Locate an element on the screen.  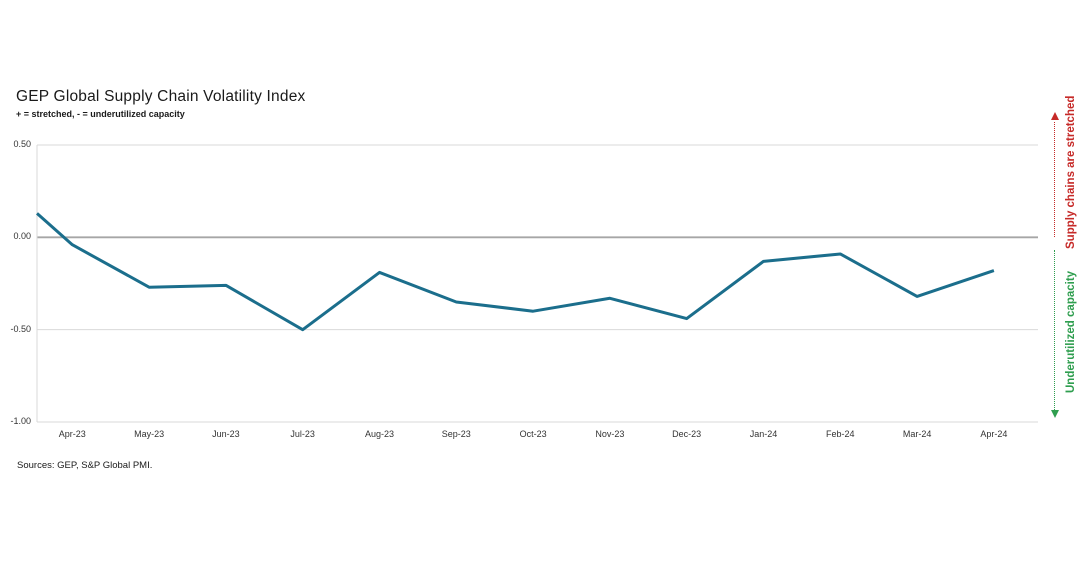
x-axis-label: Jul-23 is located at coordinates (302, 434).